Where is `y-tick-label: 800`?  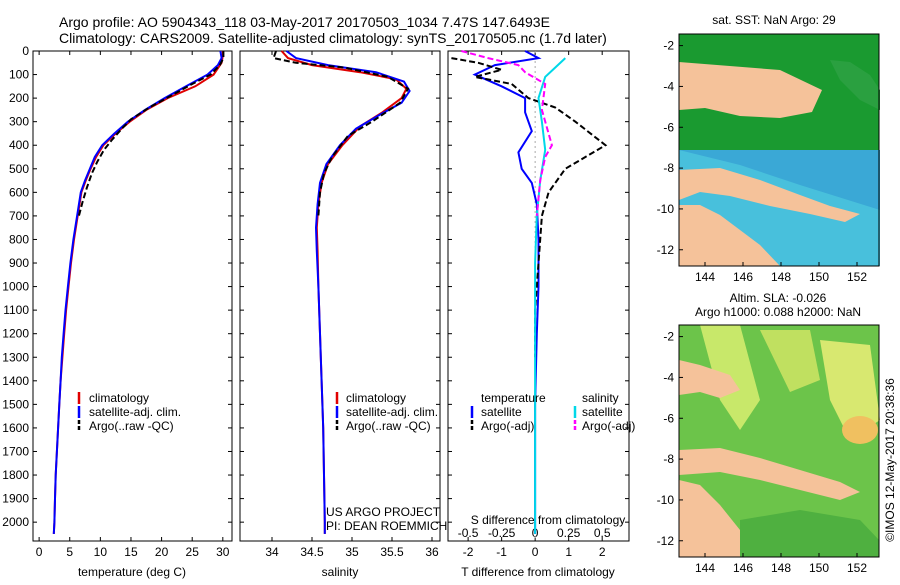
y-tick-label: 800 is located at coordinates (19, 239).